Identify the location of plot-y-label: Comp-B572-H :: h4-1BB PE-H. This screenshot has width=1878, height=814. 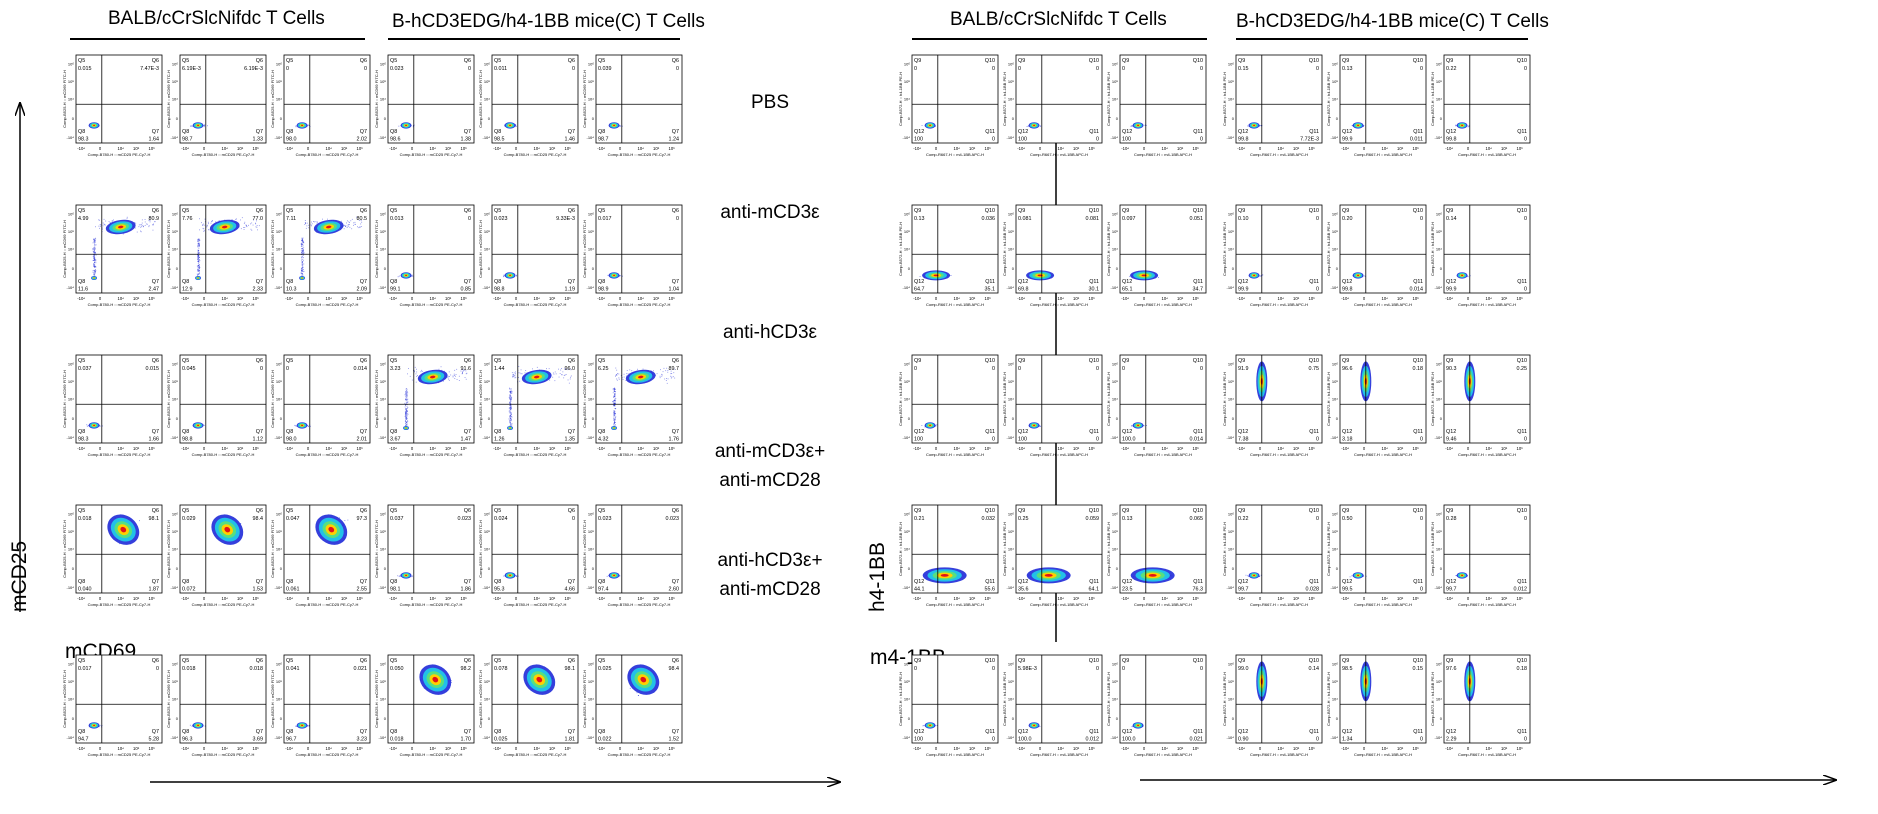
(900, 249).